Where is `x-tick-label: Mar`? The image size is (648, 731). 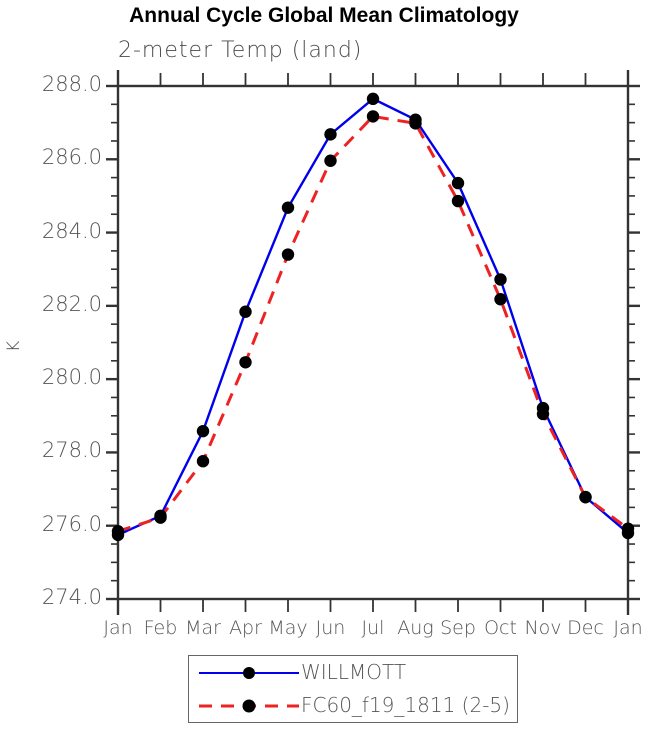 x-tick-label: Mar is located at coordinates (203, 628).